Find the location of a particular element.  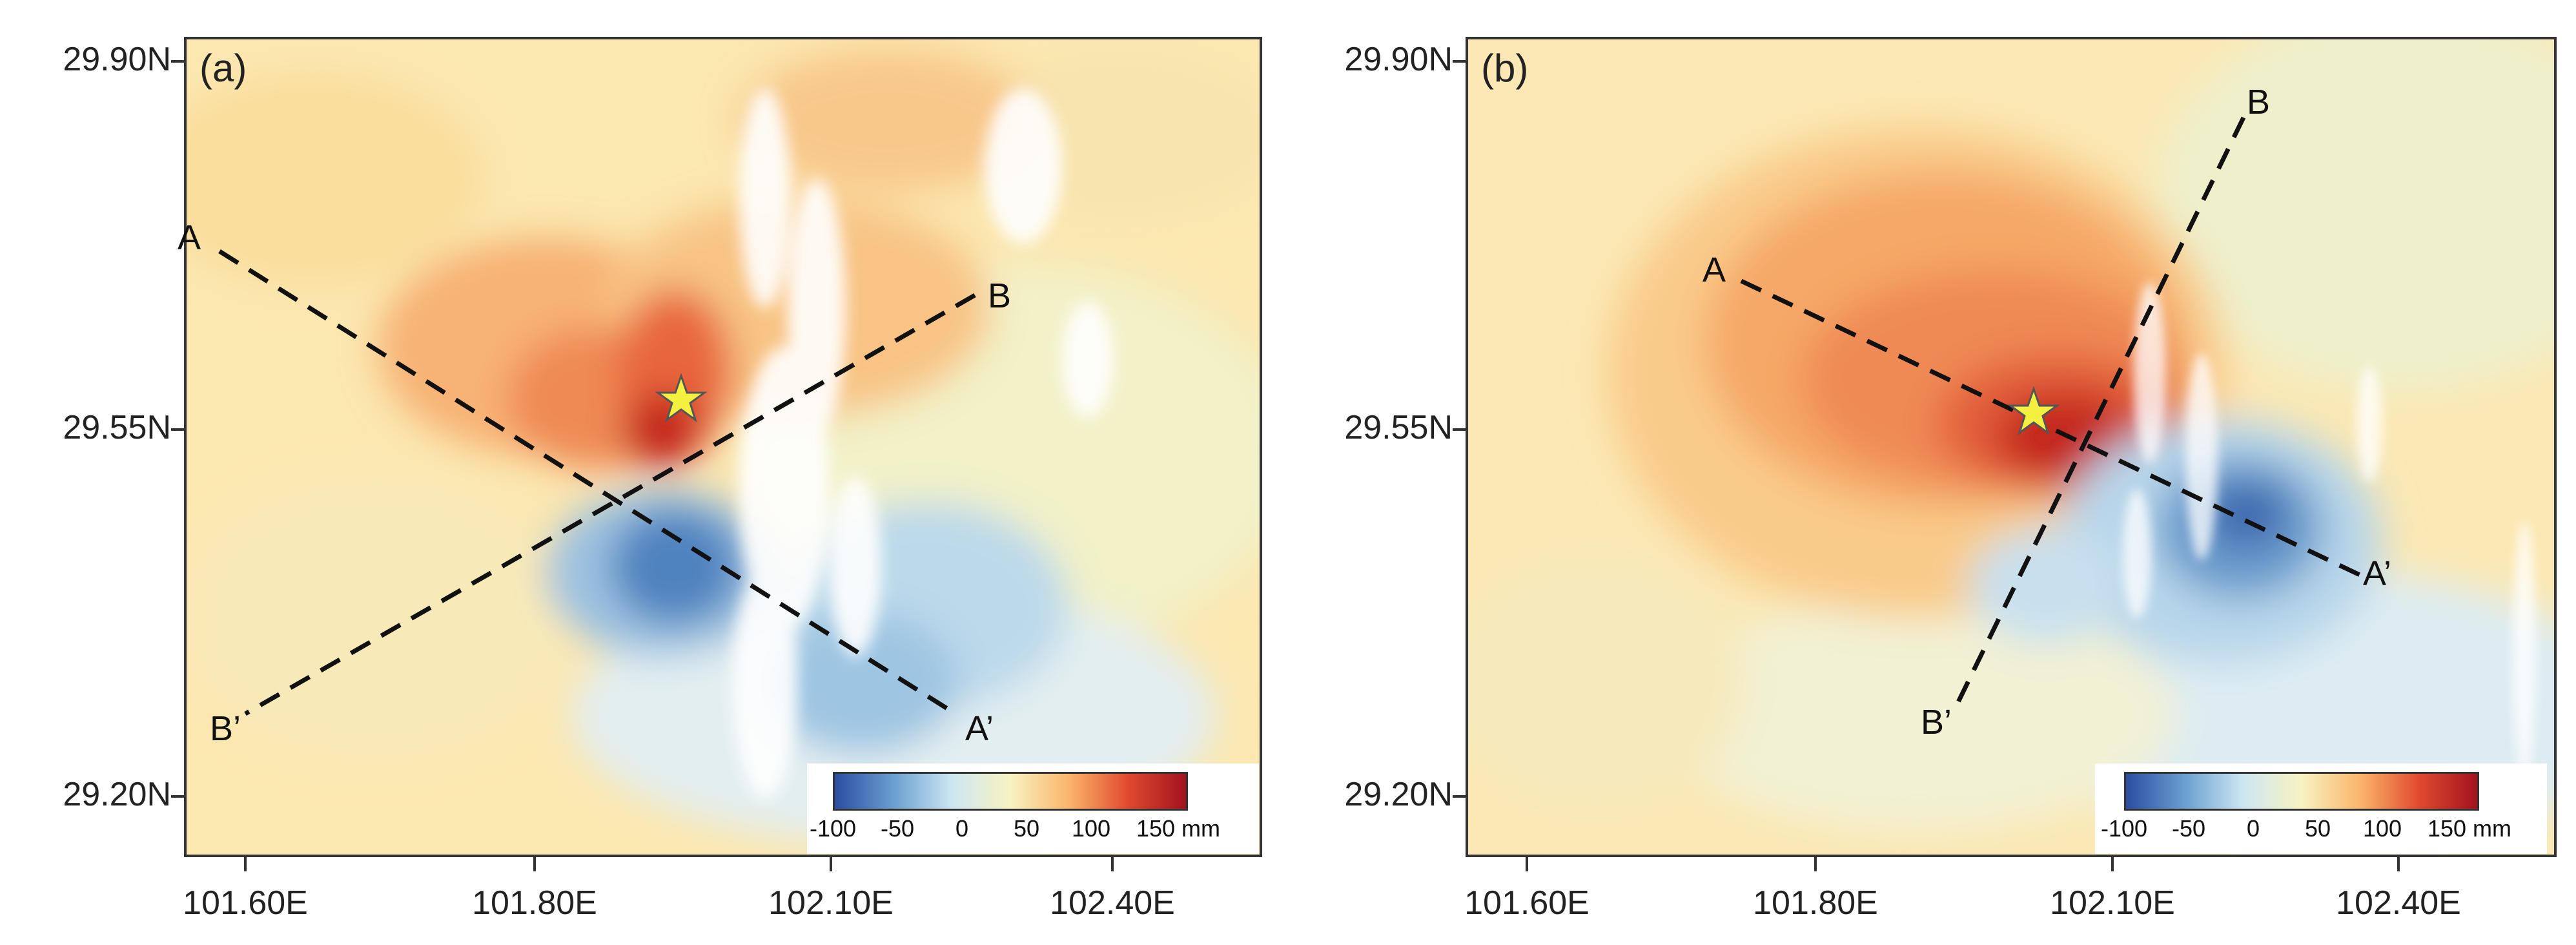

panel-label: (b) is located at coordinates (1505, 68).